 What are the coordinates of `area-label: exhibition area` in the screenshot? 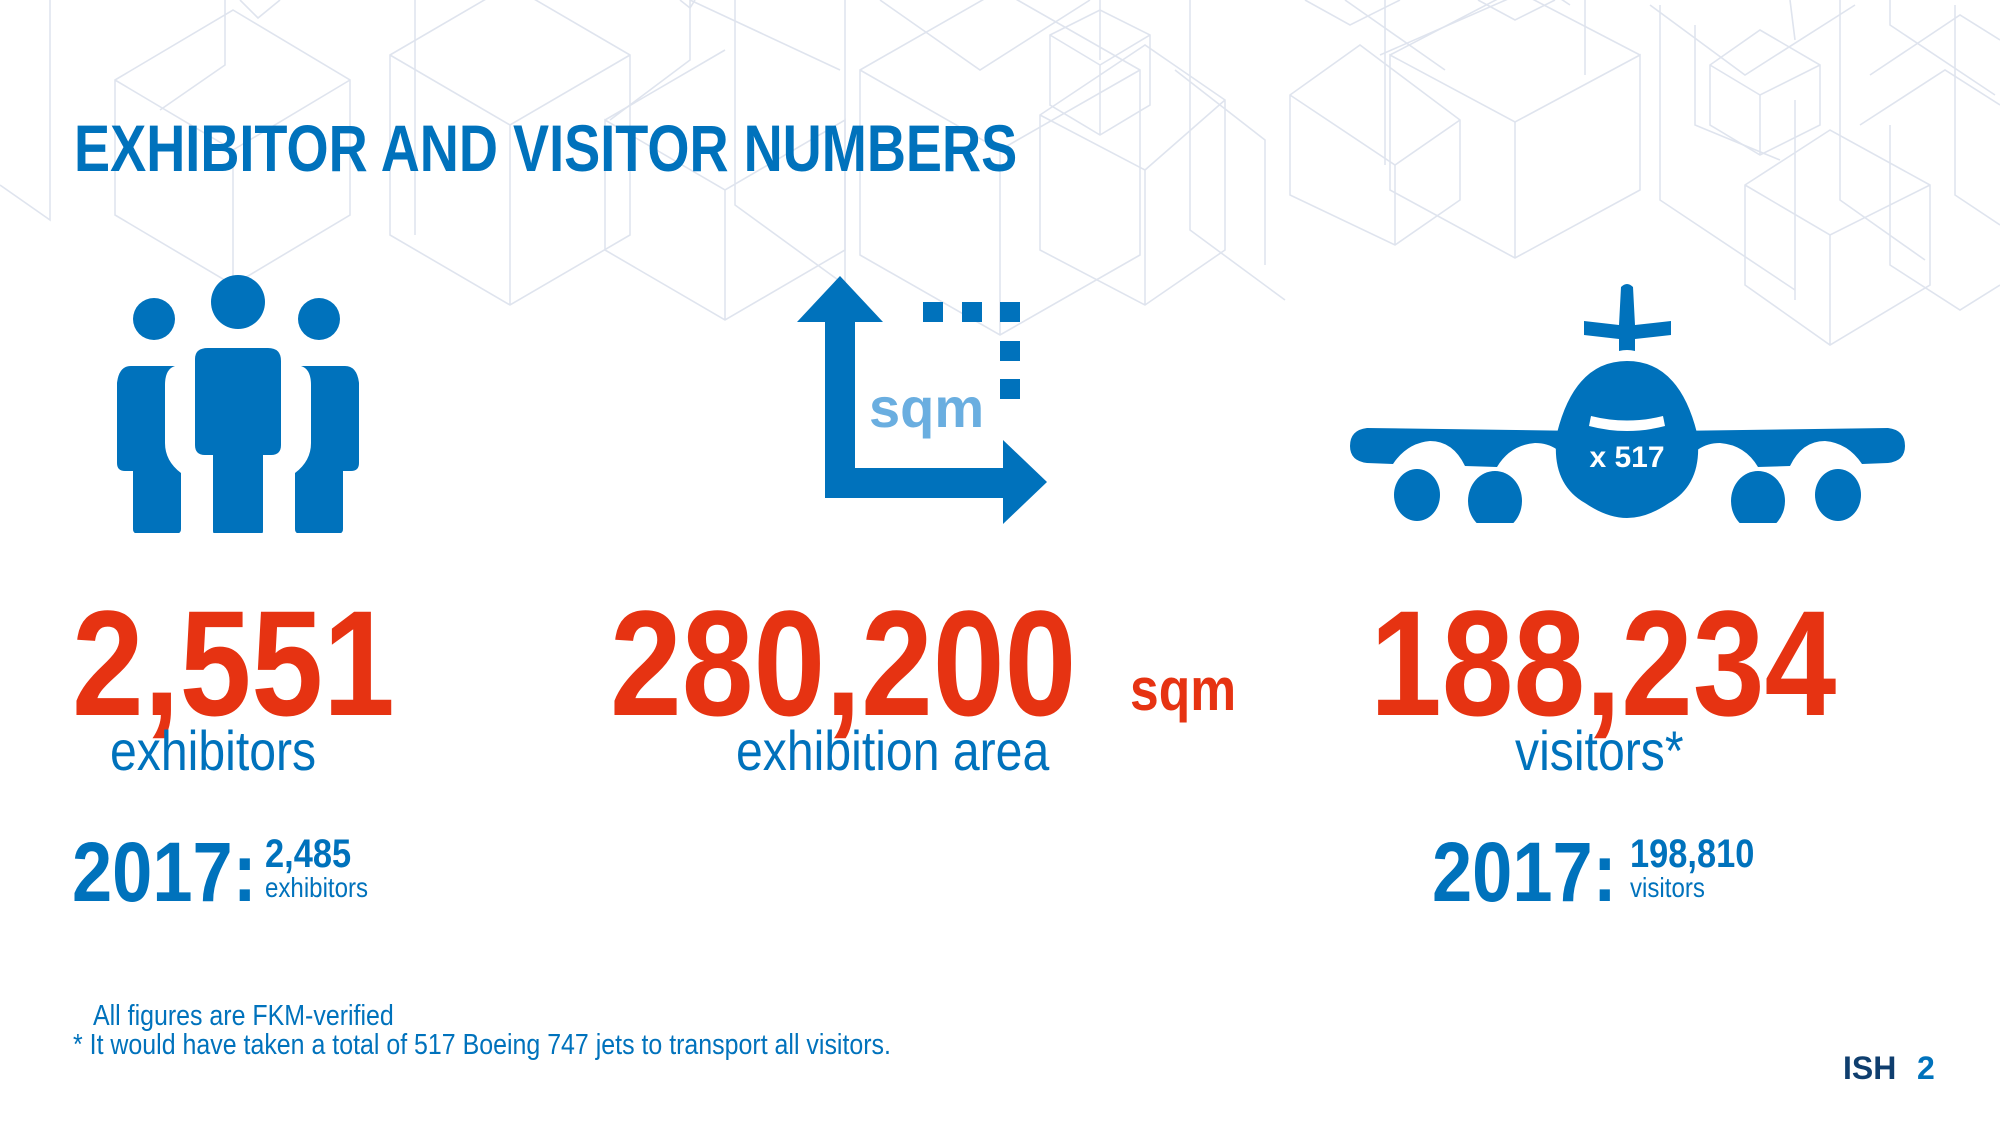 It's located at (893, 750).